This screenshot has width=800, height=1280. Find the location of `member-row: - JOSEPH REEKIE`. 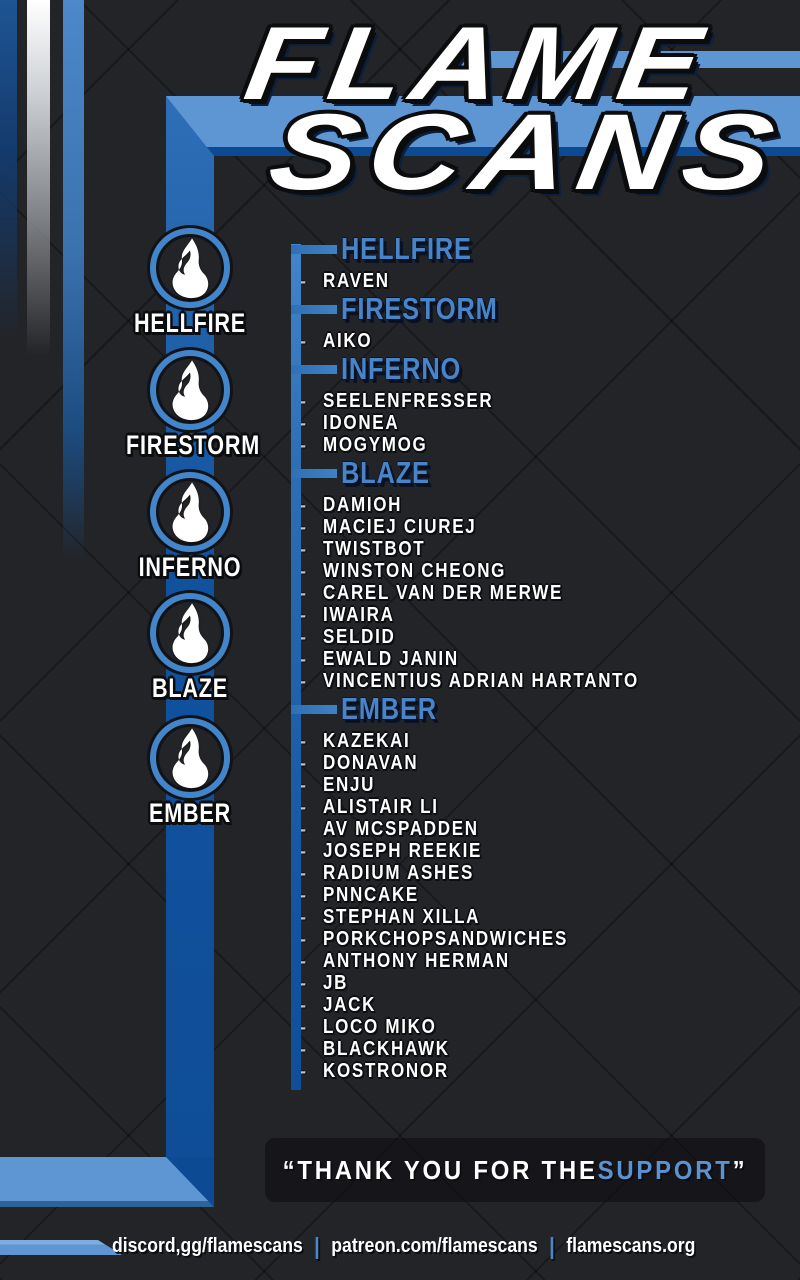

member-row: - JOSEPH REEKIE is located at coordinates (511, 851).